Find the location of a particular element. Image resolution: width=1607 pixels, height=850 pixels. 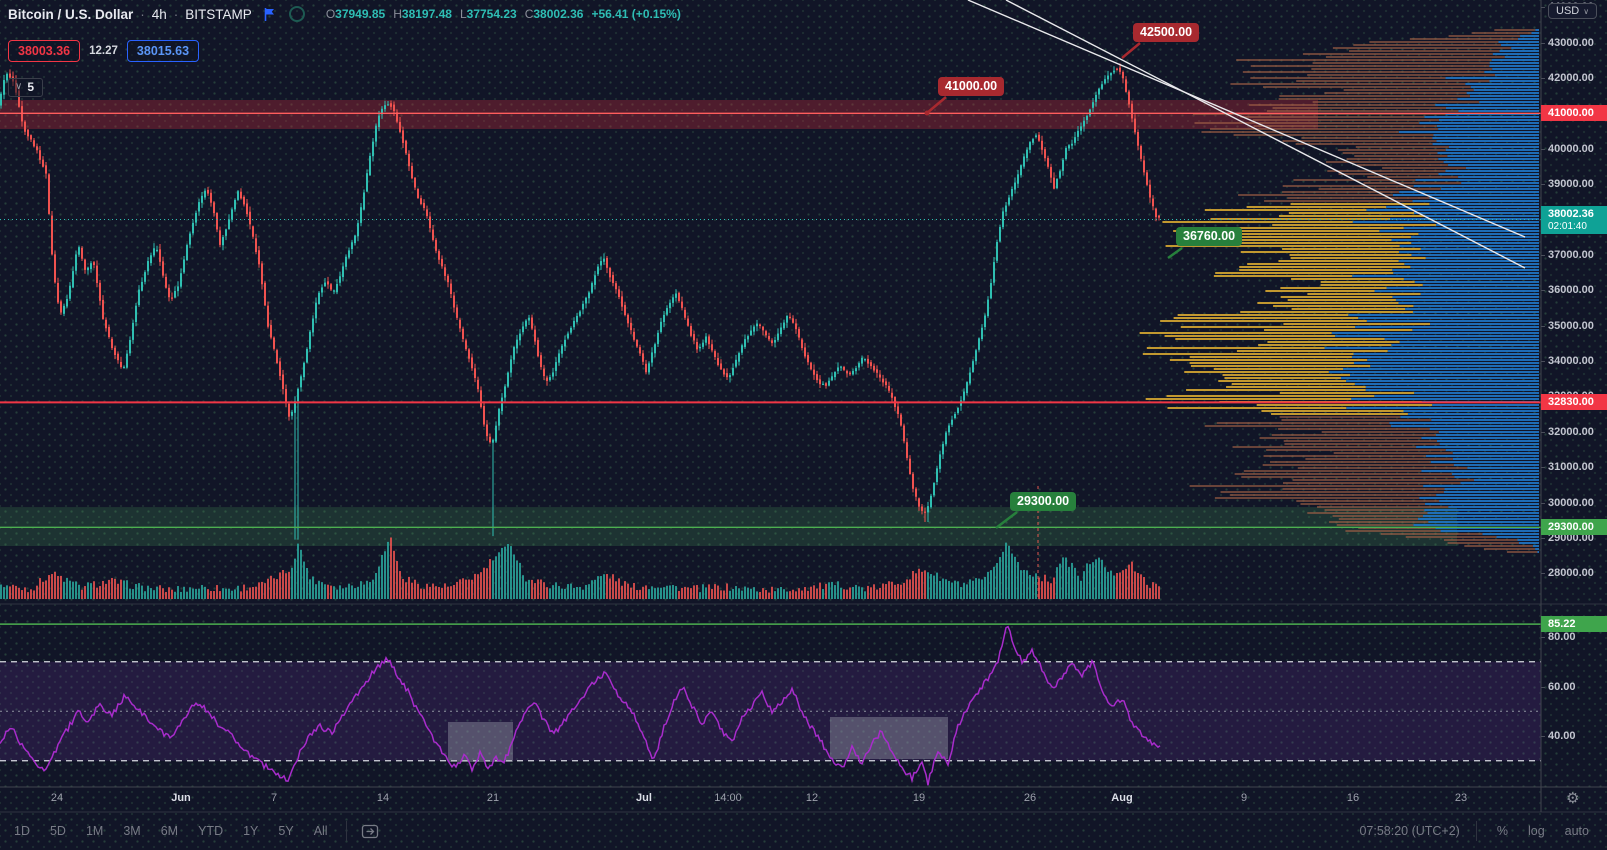

time-axis-label: 12 is located at coordinates (812, 798).